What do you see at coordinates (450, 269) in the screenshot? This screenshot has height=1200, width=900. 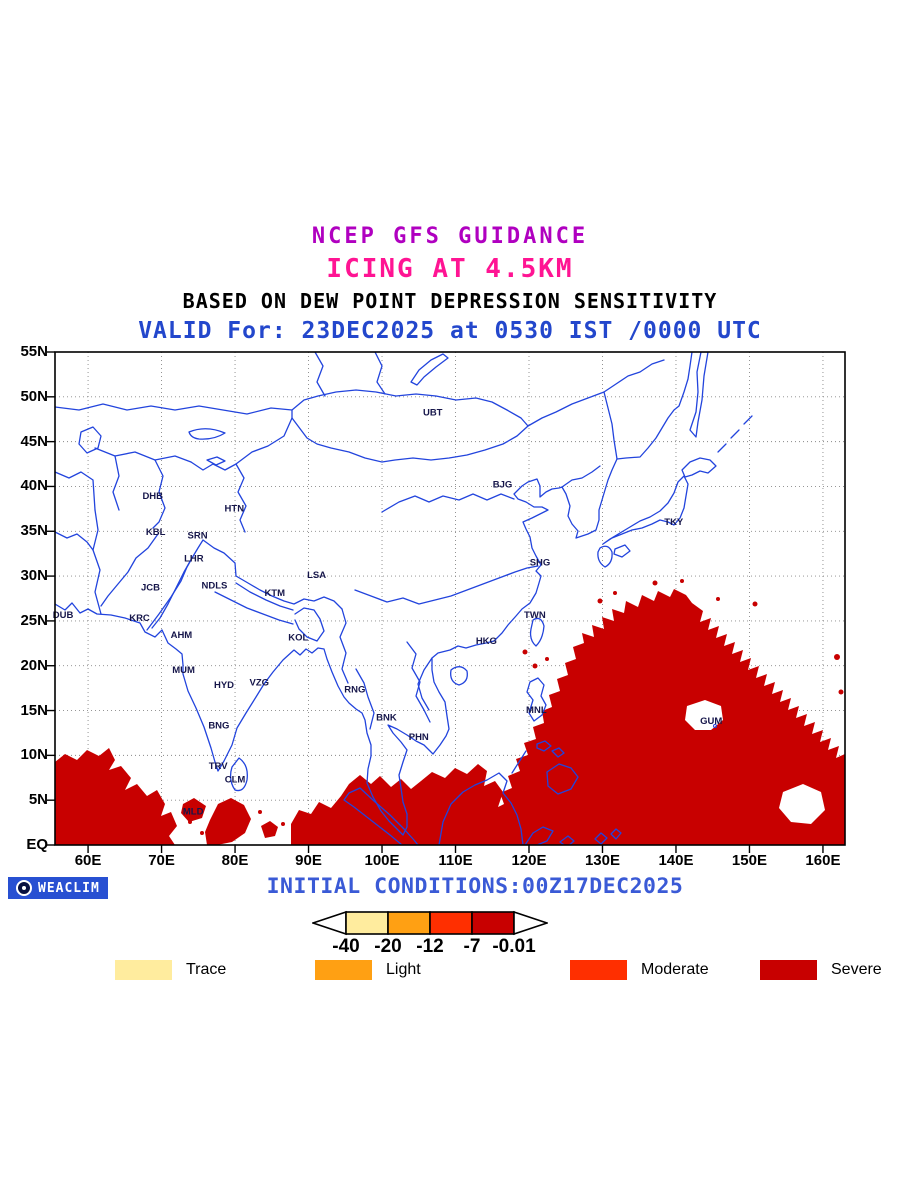 I see `chart-title-product: ICING AT 4.5KM` at bounding box center [450, 269].